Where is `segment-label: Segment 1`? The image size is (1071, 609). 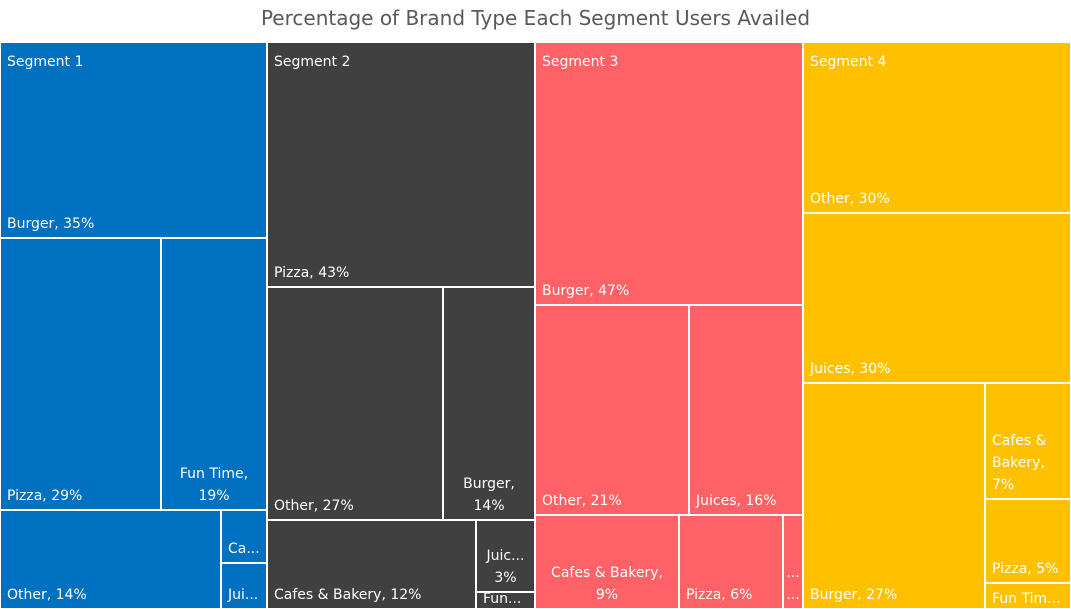
segment-label: Segment 1 is located at coordinates (45, 62).